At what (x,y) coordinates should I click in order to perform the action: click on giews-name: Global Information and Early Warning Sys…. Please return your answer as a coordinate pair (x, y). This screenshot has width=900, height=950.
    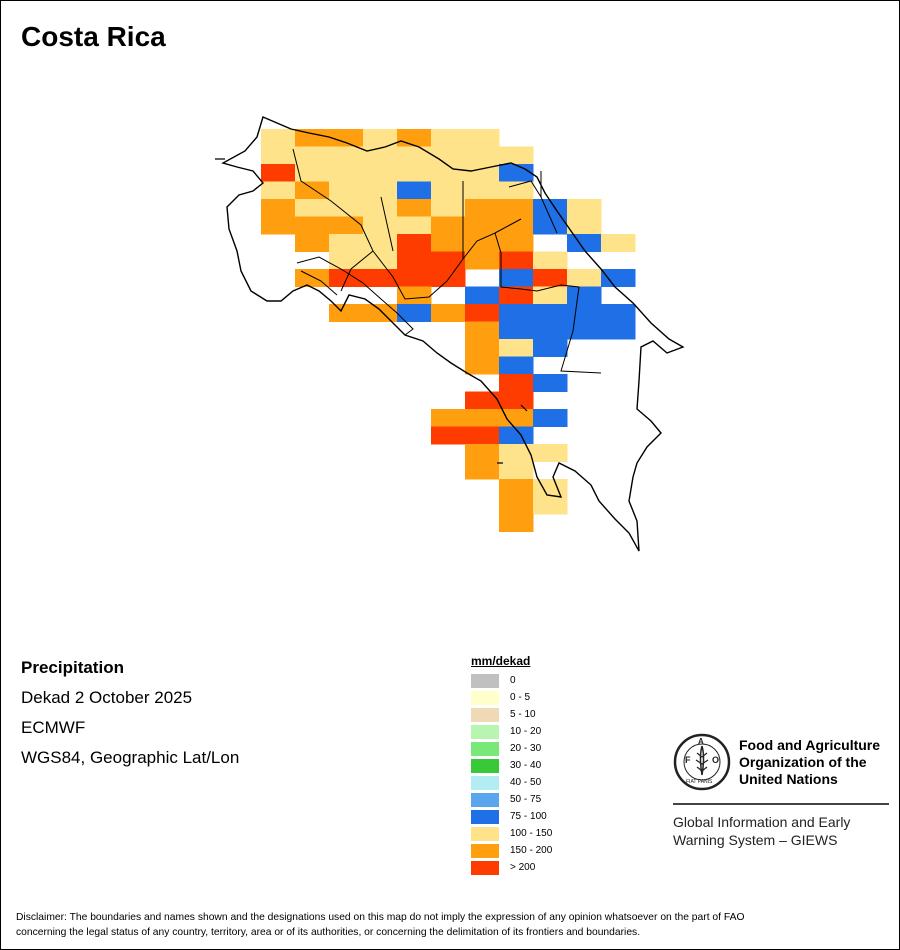
    Looking at the image, I should click on (781, 831).